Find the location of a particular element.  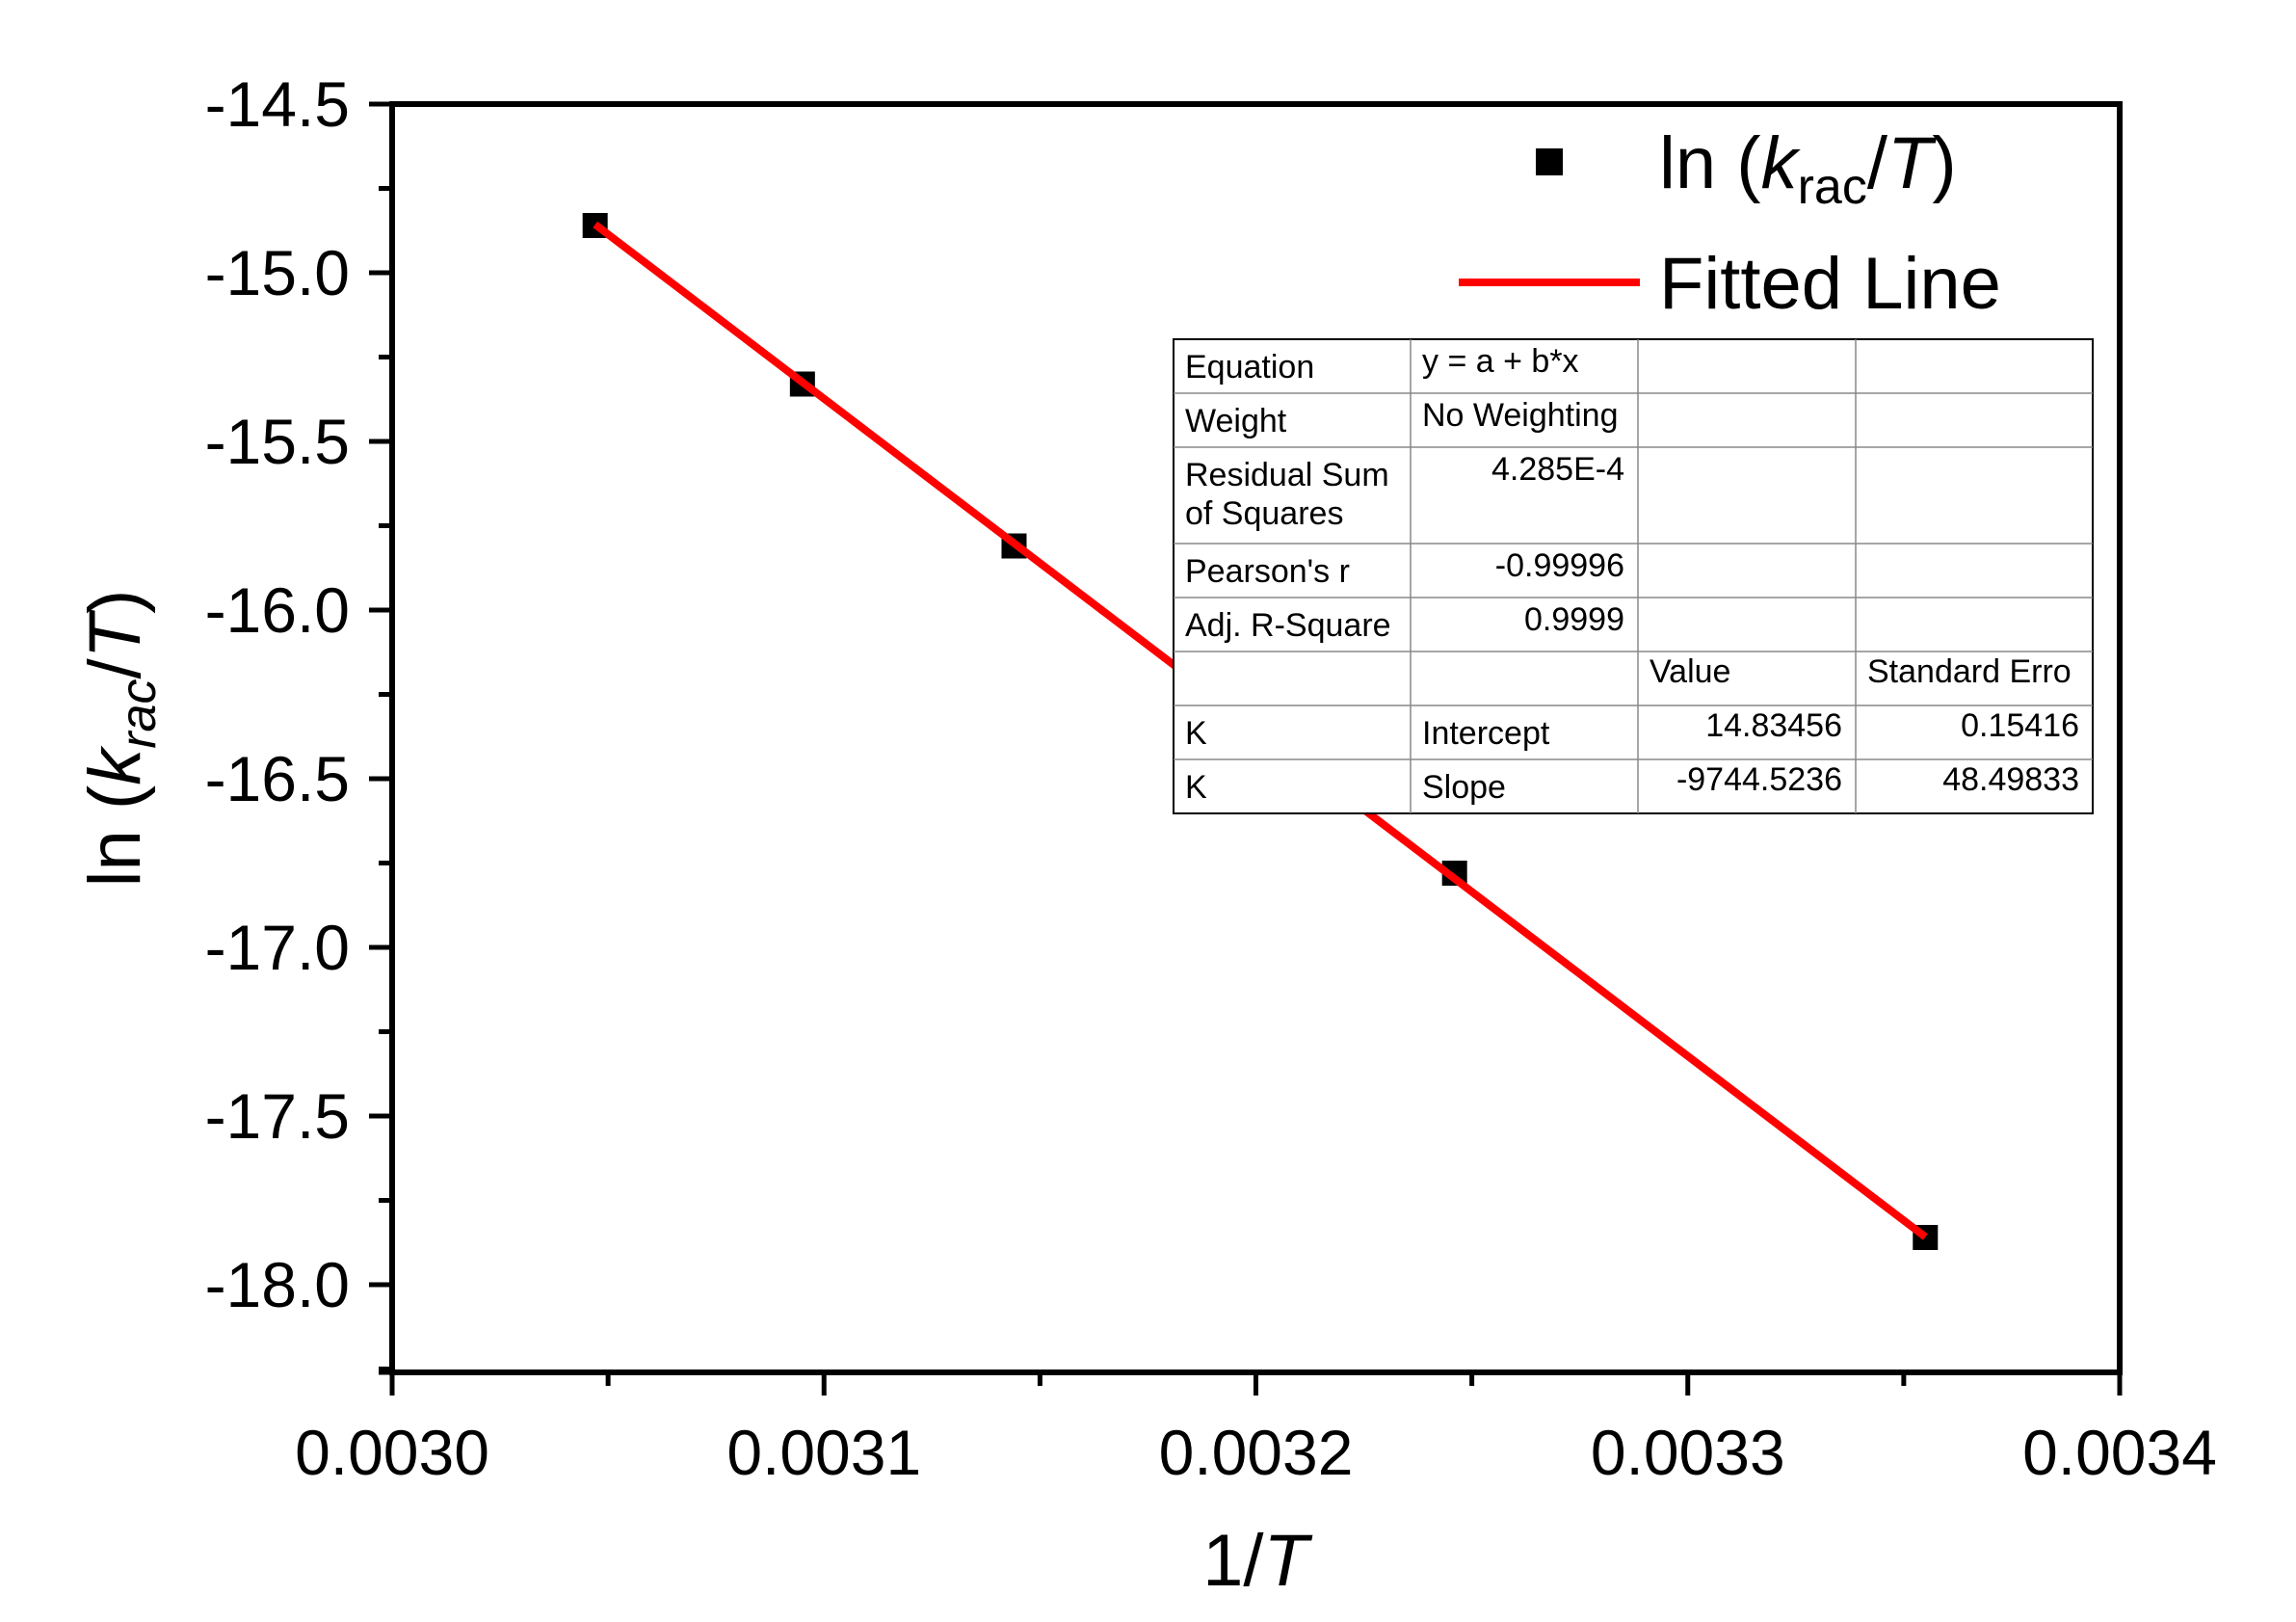

legend-label-fitted: Fitted Line is located at coordinates (1830, 284).